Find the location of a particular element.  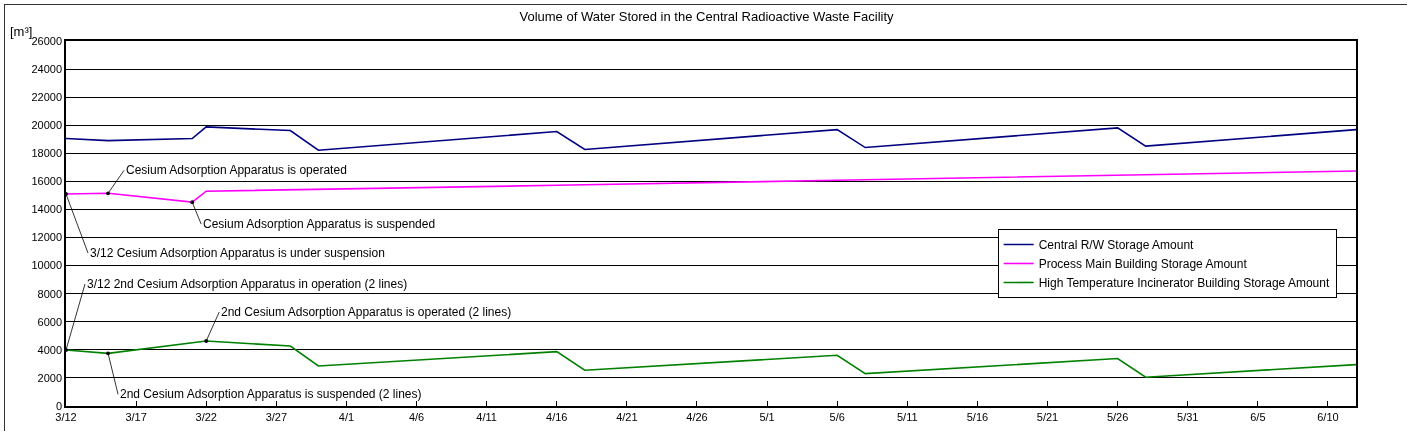

x-tick-label: 3/27 is located at coordinates (276, 416).